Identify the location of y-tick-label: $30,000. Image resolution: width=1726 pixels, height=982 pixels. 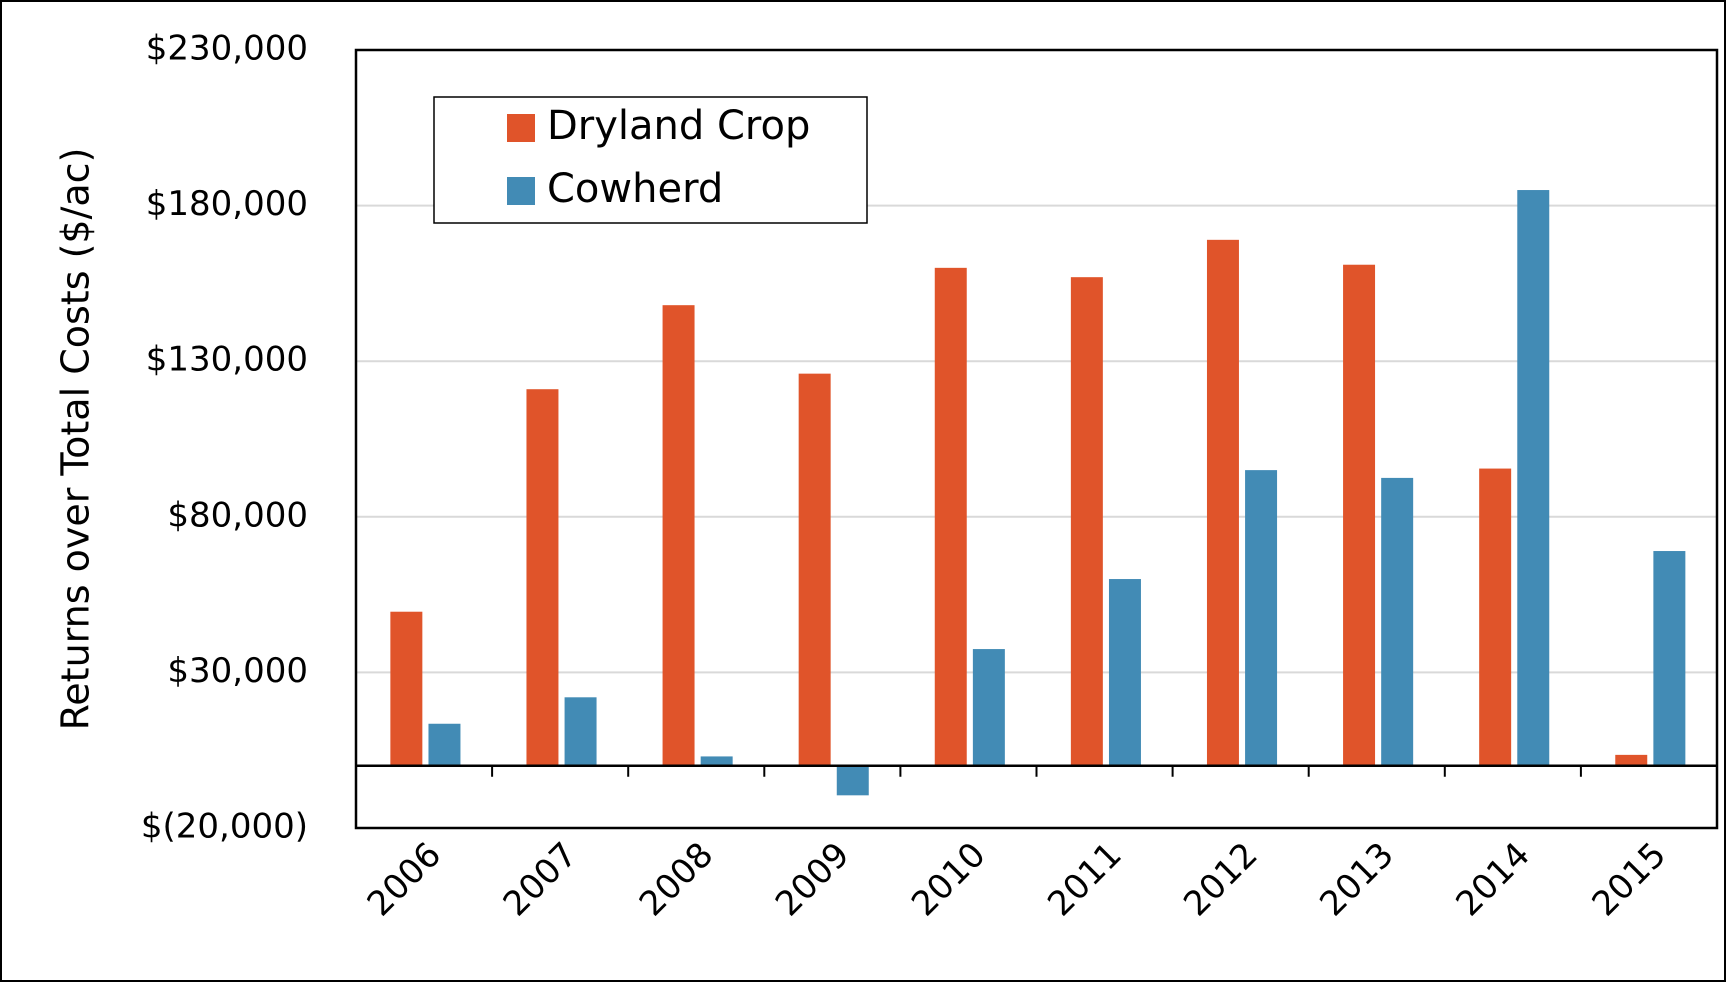
(237, 671).